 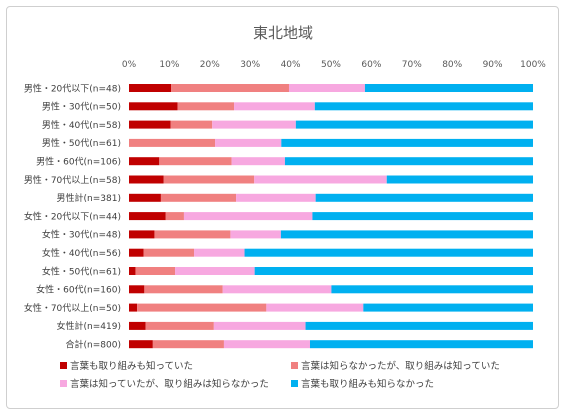 What do you see at coordinates (331, 65) in the screenshot?
I see `x-tick-label: 50%` at bounding box center [331, 65].